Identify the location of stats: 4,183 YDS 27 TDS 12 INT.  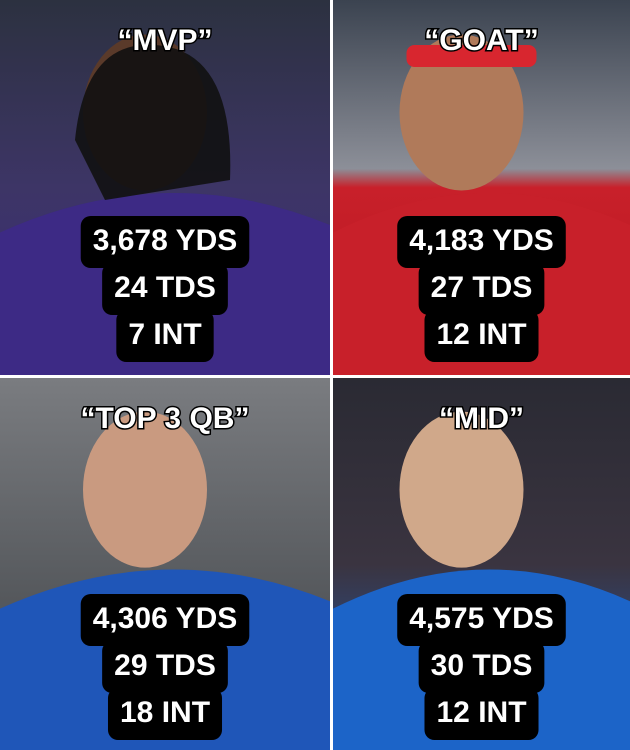
(481, 289).